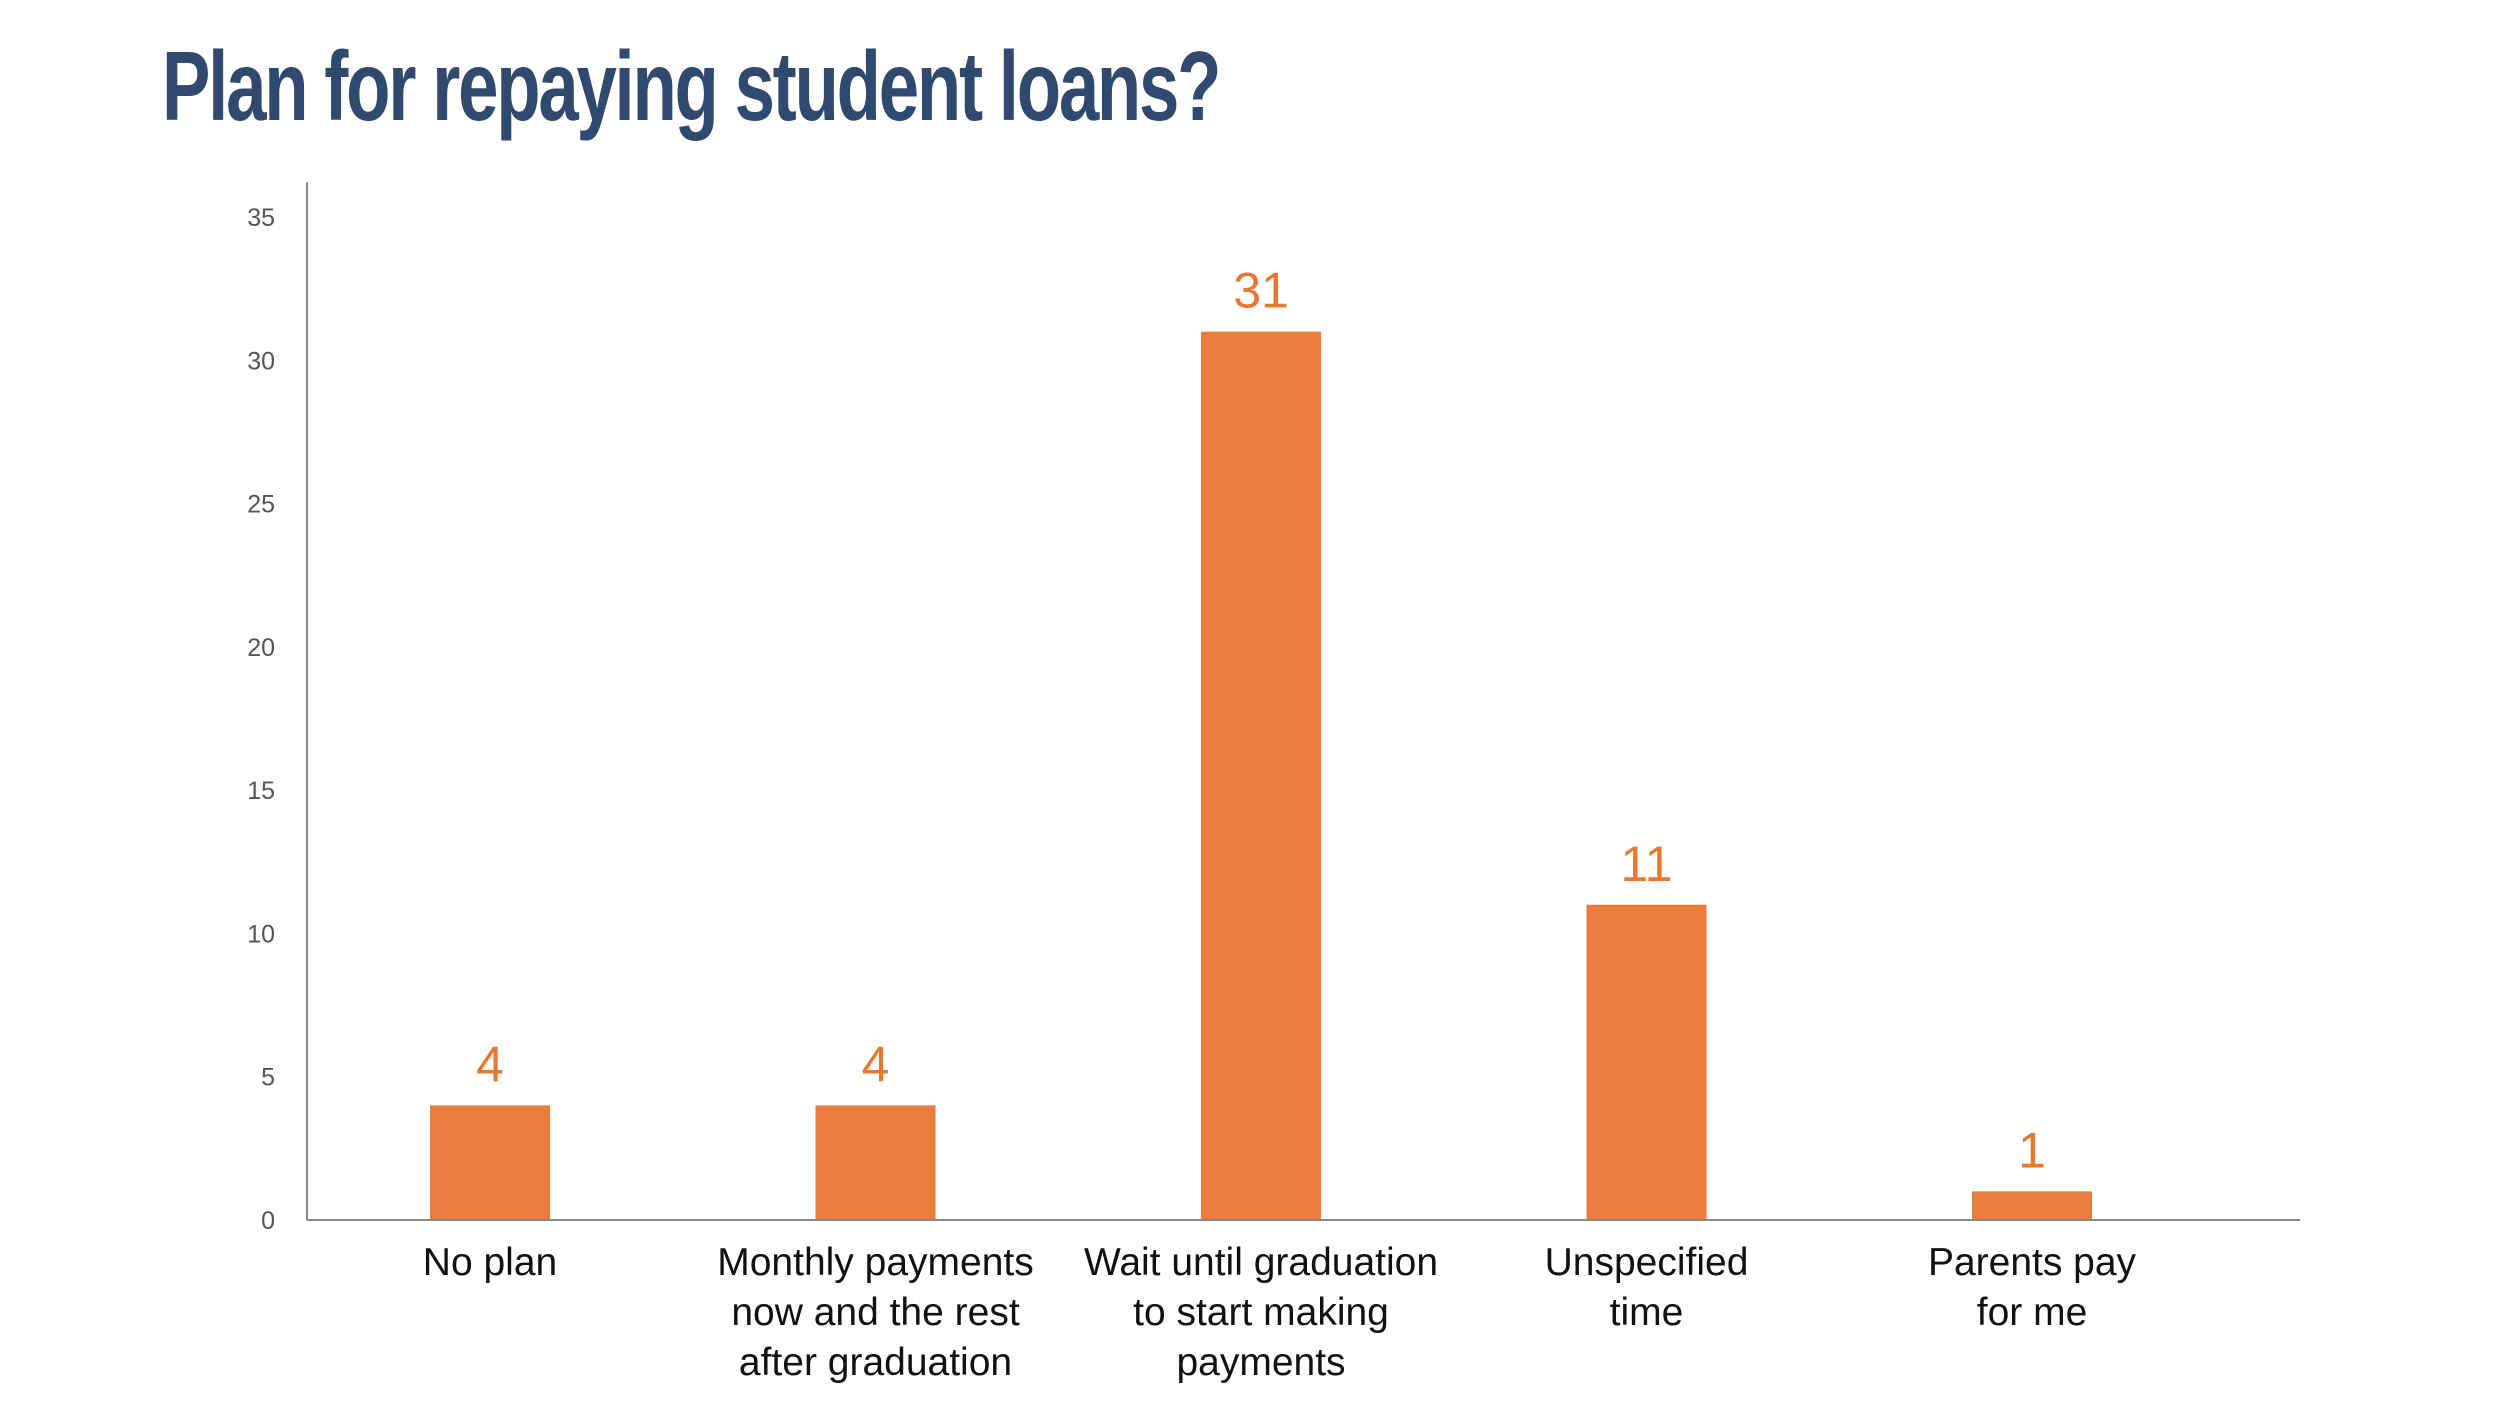 The width and height of the screenshot is (2500, 1404). I want to click on category-label: now and the rest, so click(875, 1312).